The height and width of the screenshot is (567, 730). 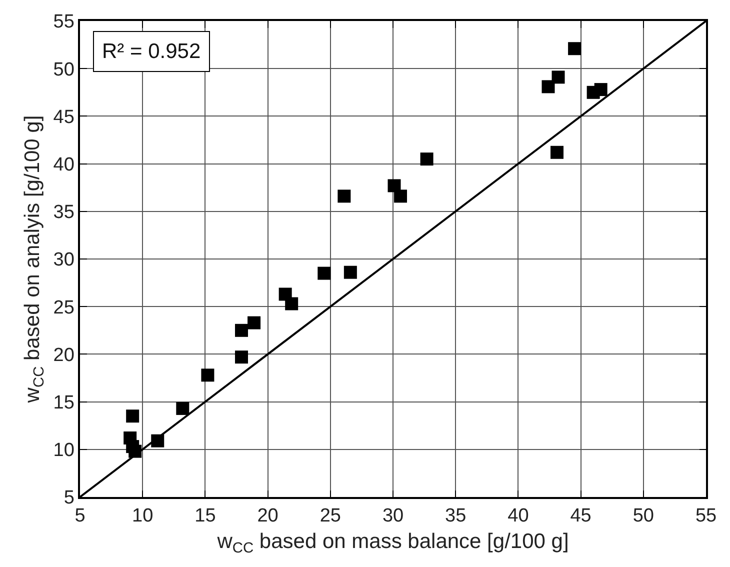 What do you see at coordinates (63, 117) in the screenshot?
I see `y-tick-label: 45` at bounding box center [63, 117].